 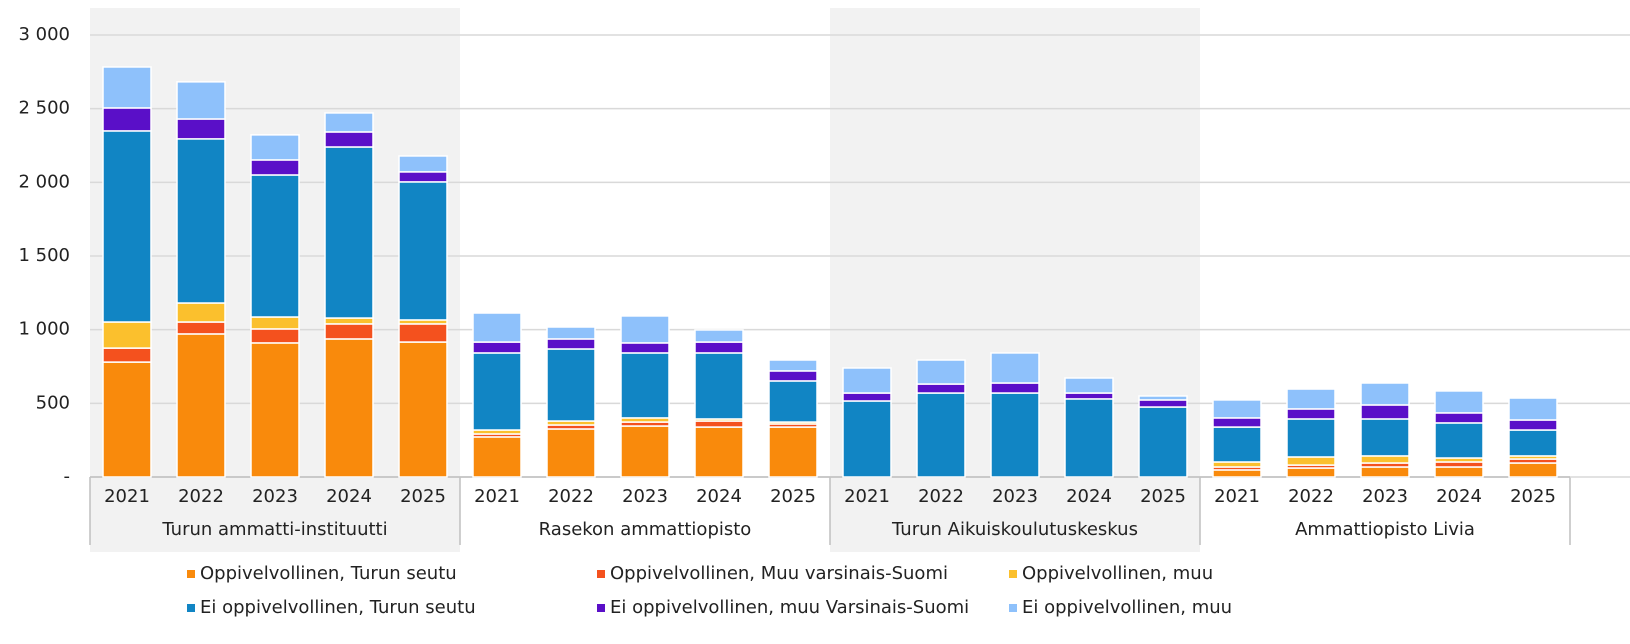 What do you see at coordinates (1127, 607) in the screenshot?
I see `legend-label: Ei oppivelvollinen, muu` at bounding box center [1127, 607].